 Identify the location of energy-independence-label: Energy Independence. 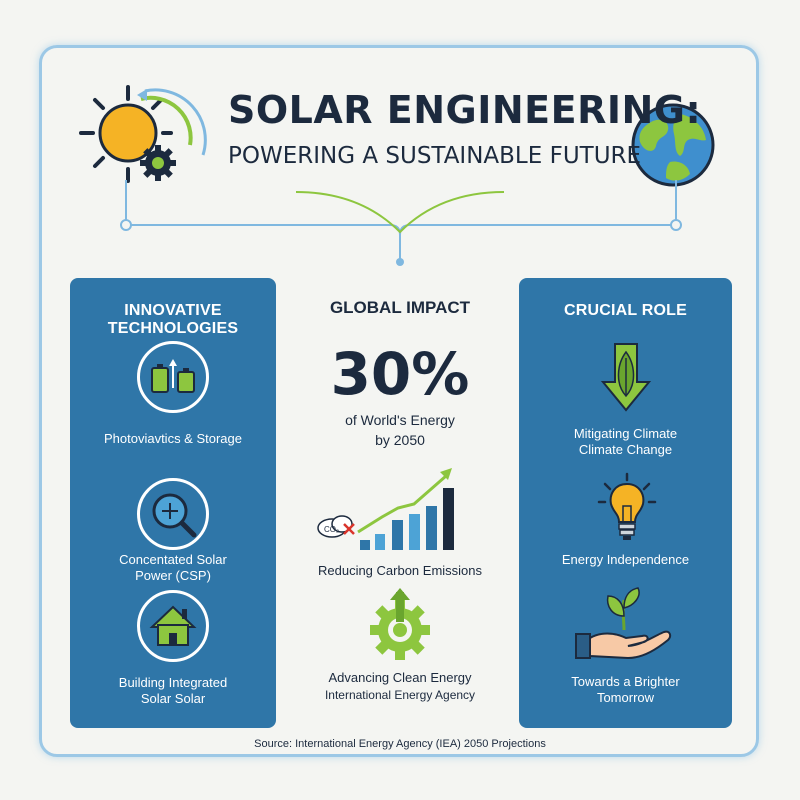
(625, 560).